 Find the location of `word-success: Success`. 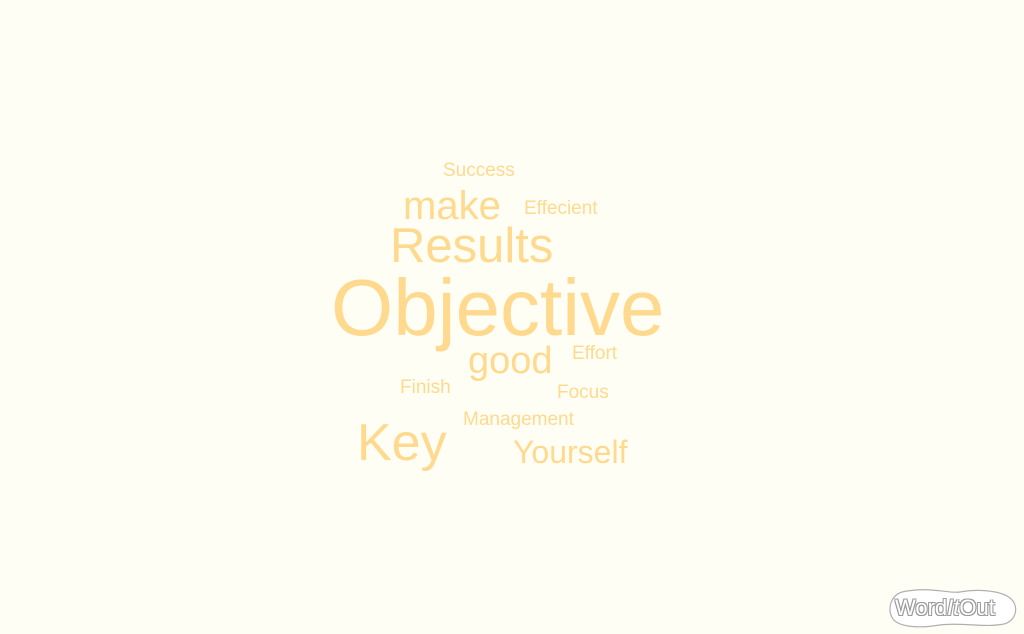

word-success: Success is located at coordinates (479, 170).